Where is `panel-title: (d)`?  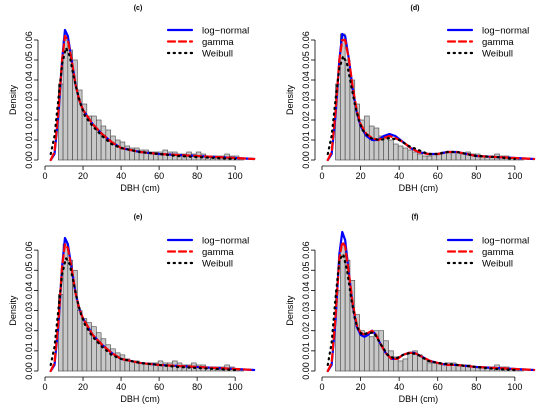 panel-title: (d) is located at coordinates (415, 8).